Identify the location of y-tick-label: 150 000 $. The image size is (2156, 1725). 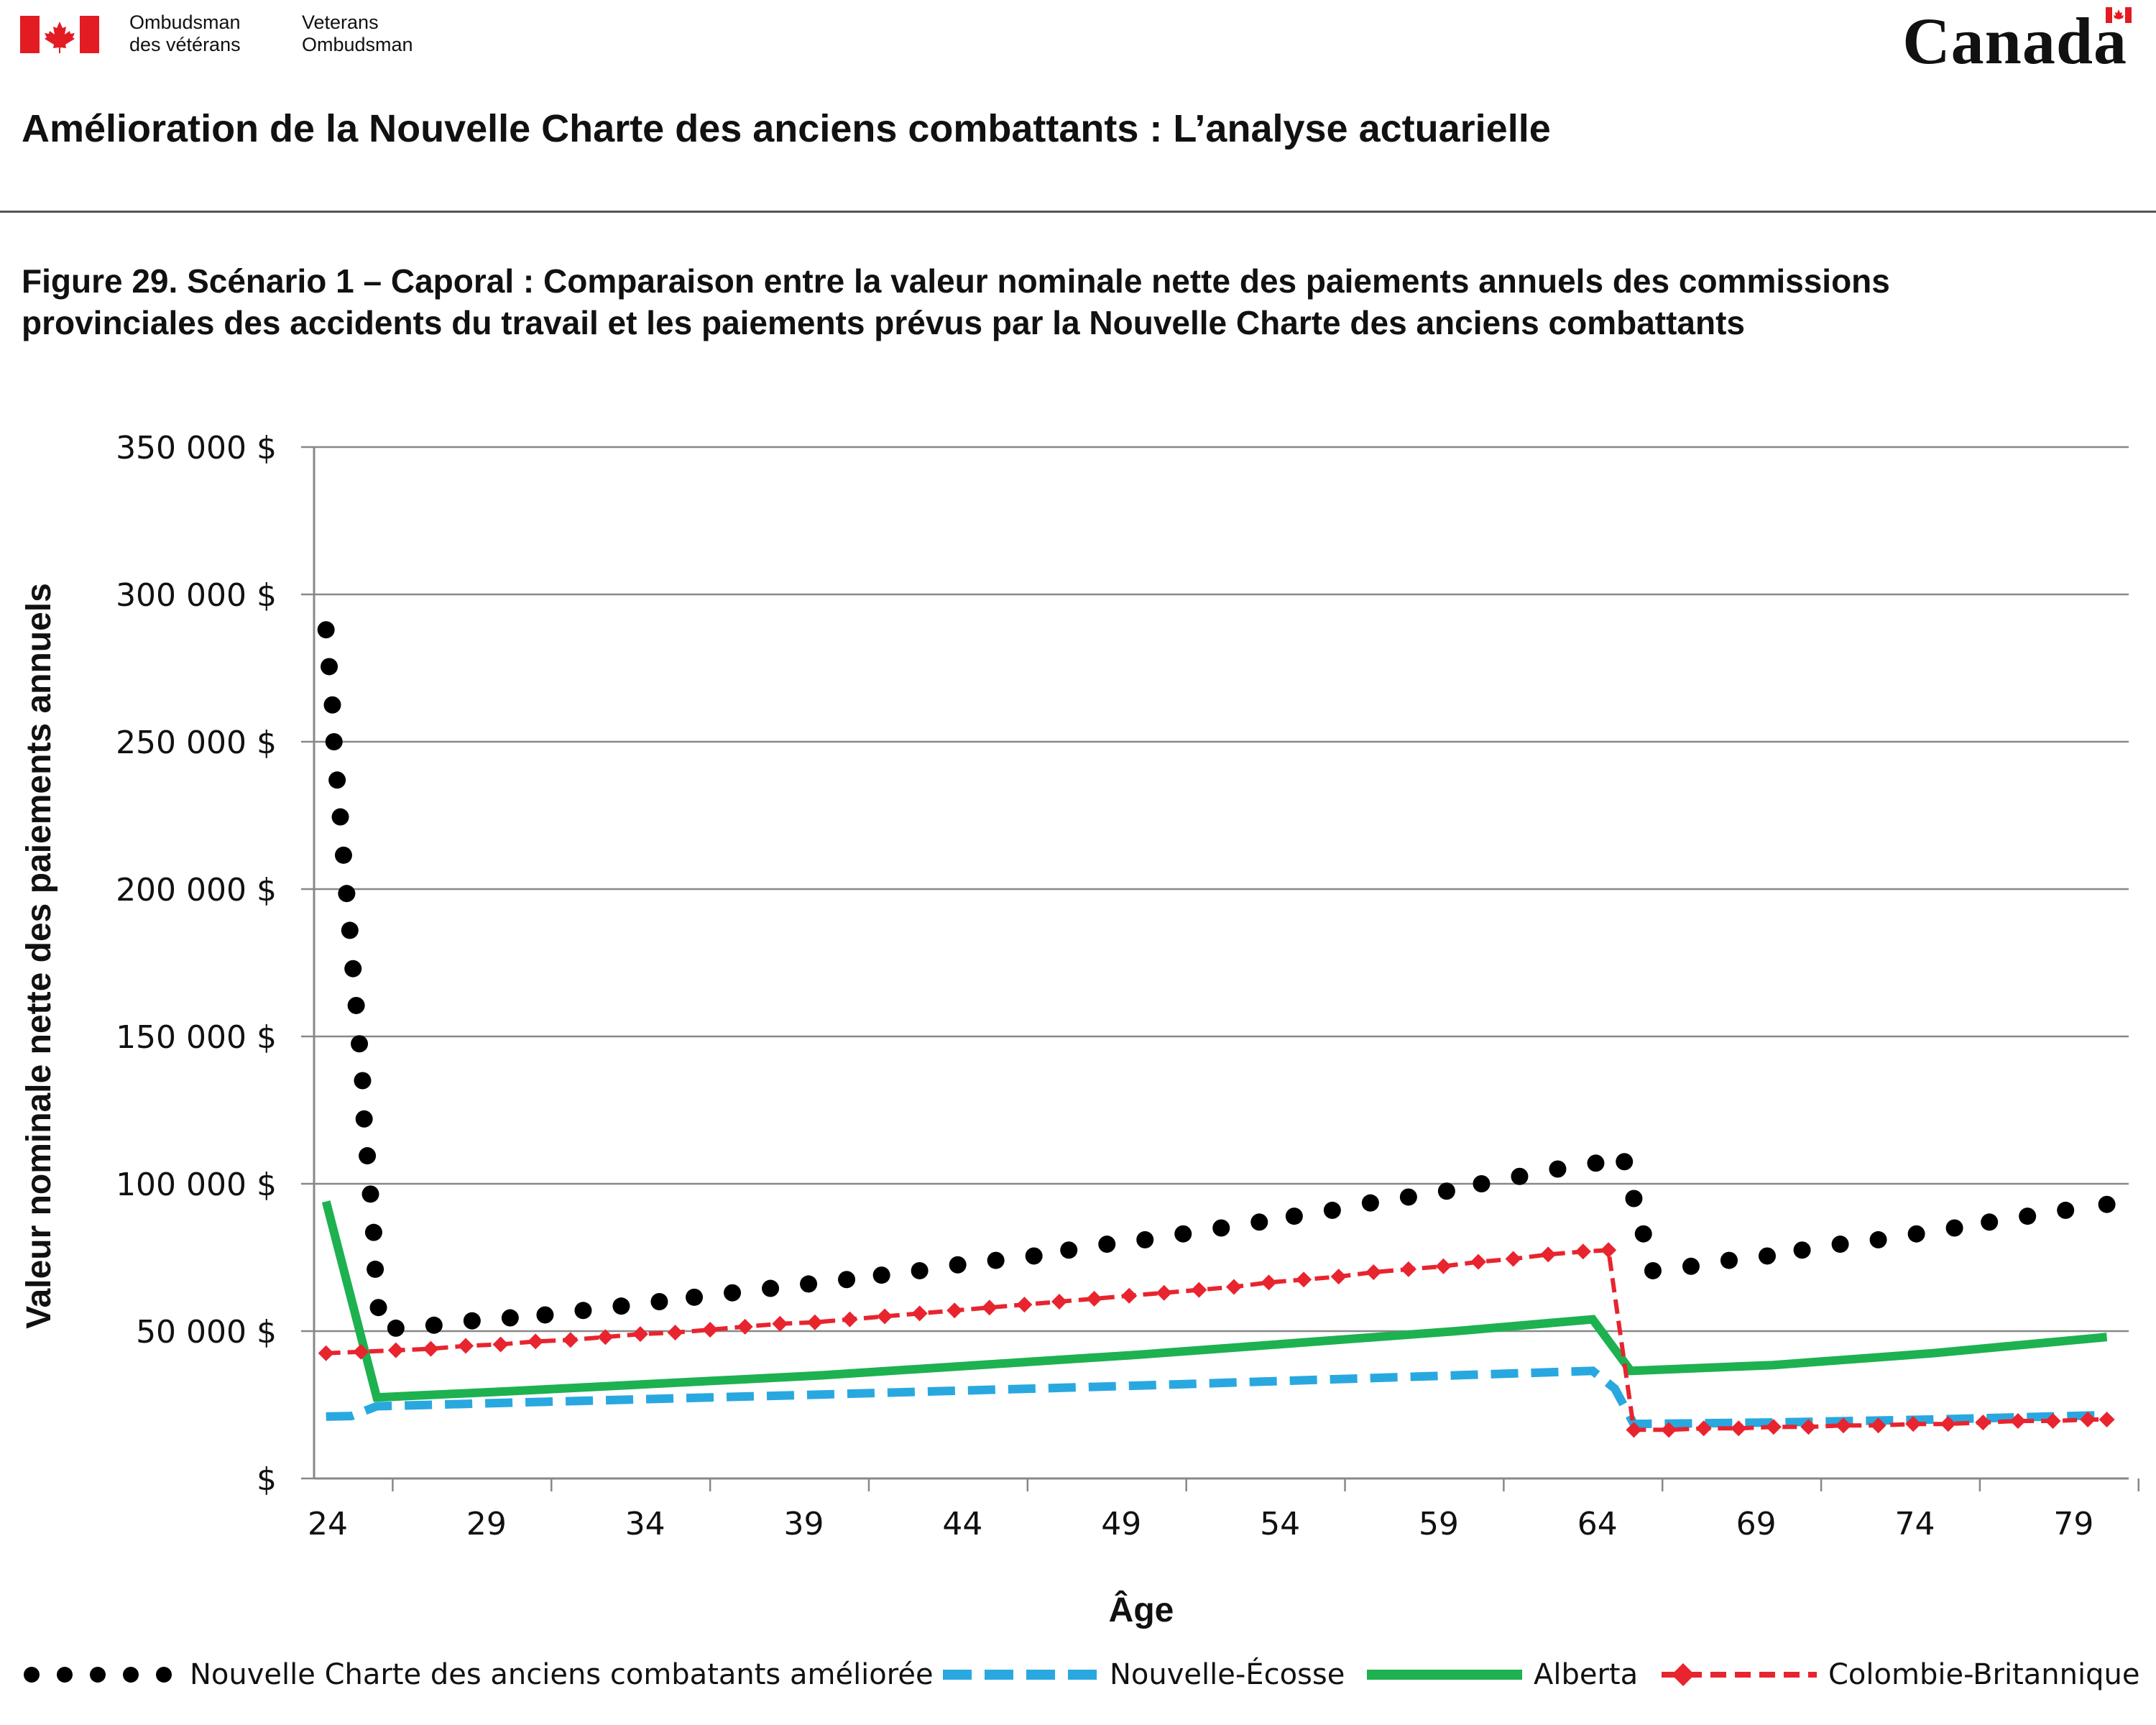
(196, 1037).